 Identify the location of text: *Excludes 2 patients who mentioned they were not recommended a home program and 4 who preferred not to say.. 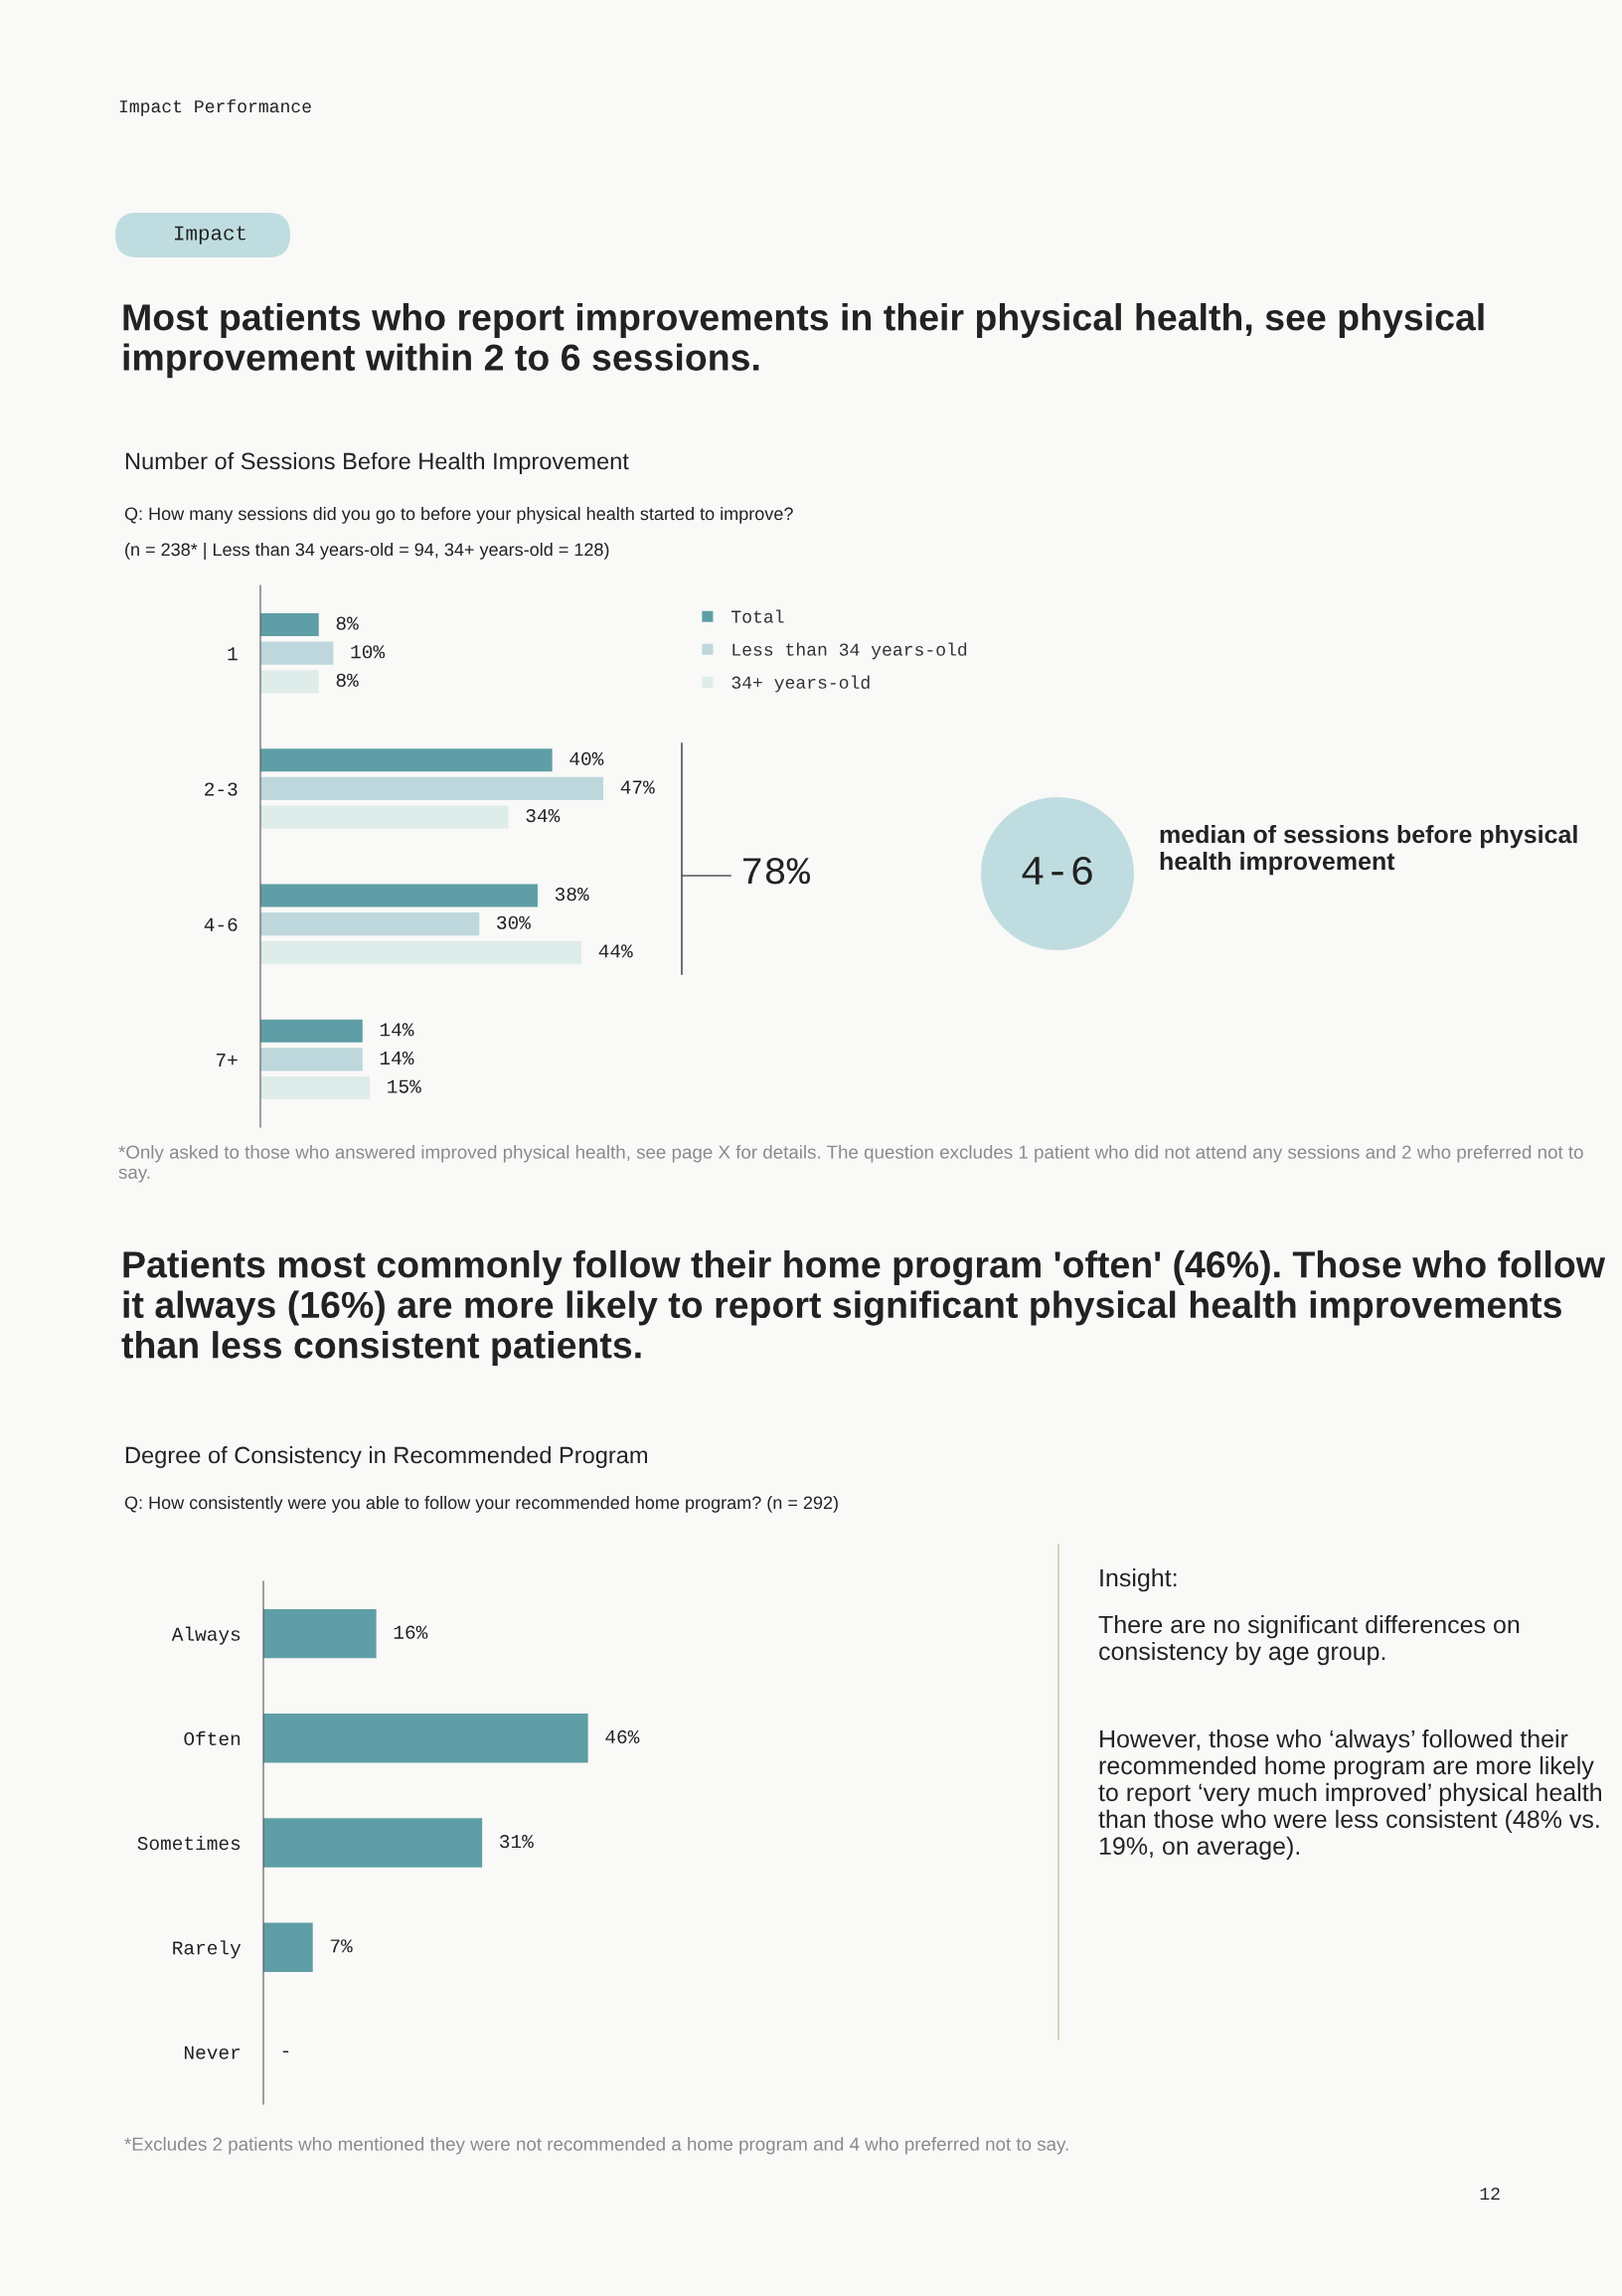
(596, 2146).